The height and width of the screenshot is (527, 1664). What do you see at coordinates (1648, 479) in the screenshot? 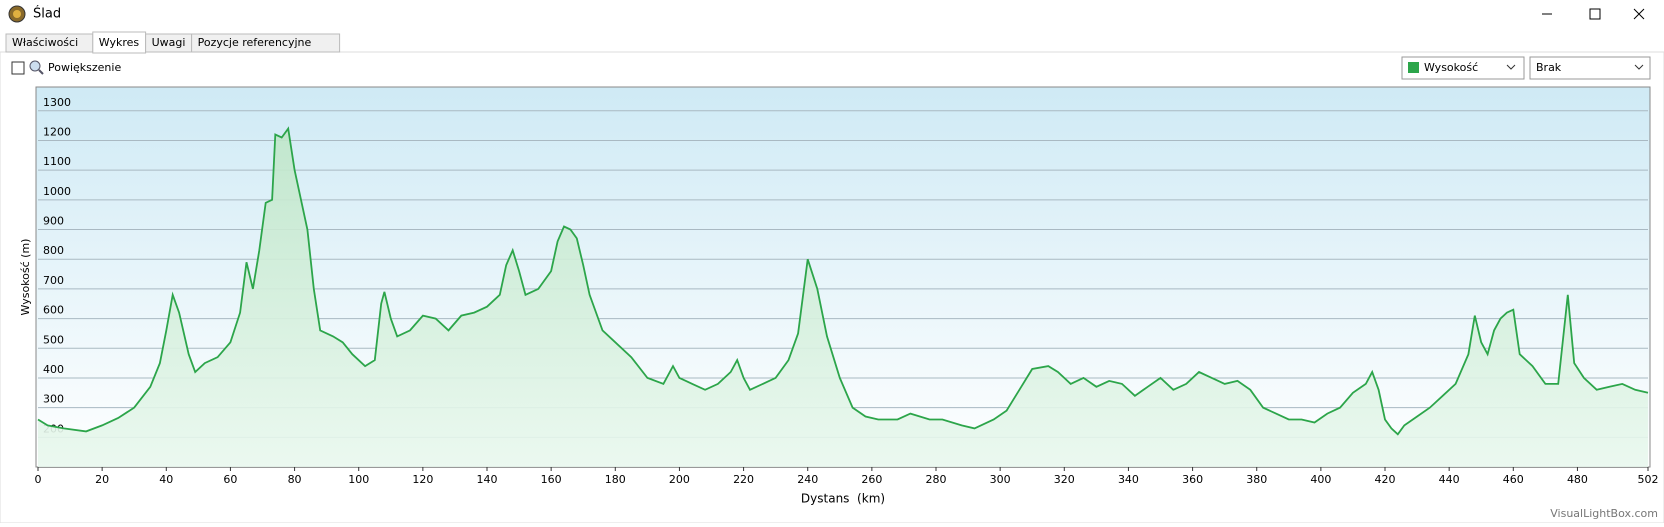
I see `x-tick-label: 502` at bounding box center [1648, 479].